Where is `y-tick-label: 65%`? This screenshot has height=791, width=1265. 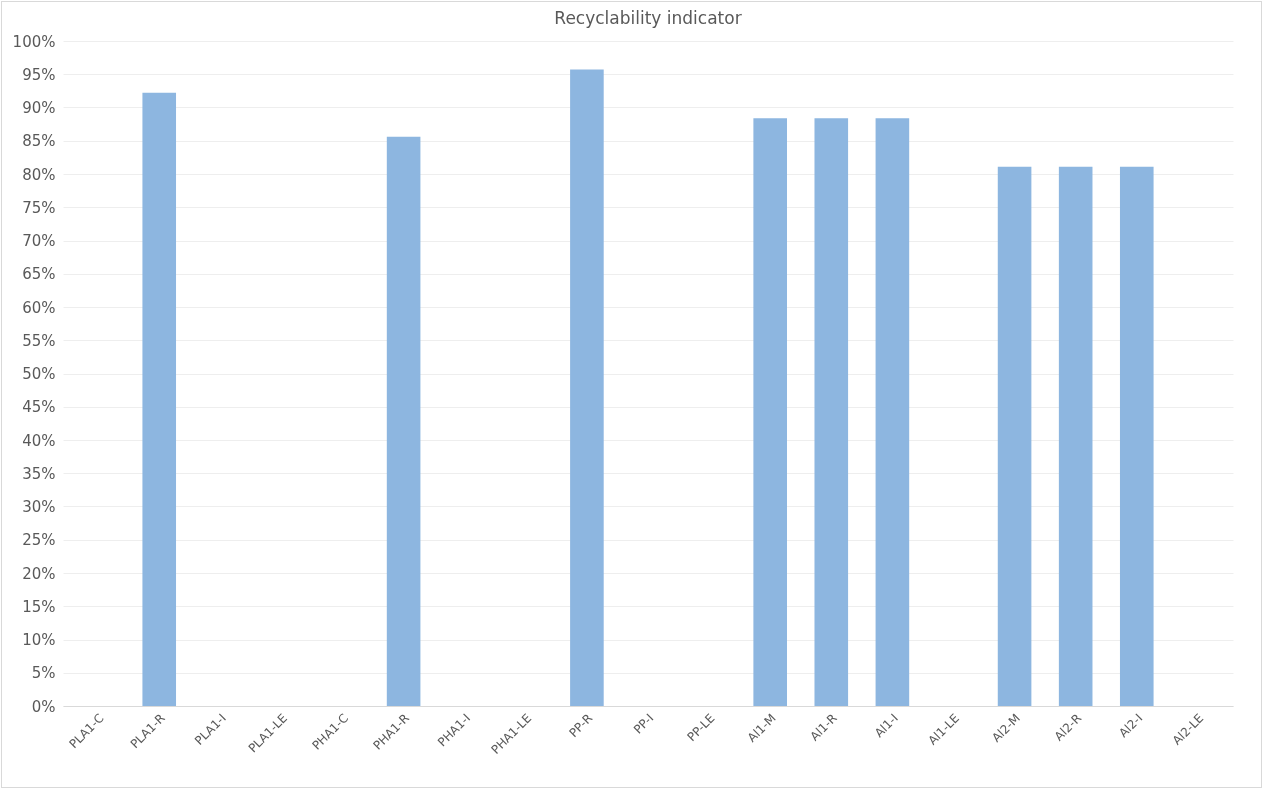 y-tick-label: 65% is located at coordinates (39, 274).